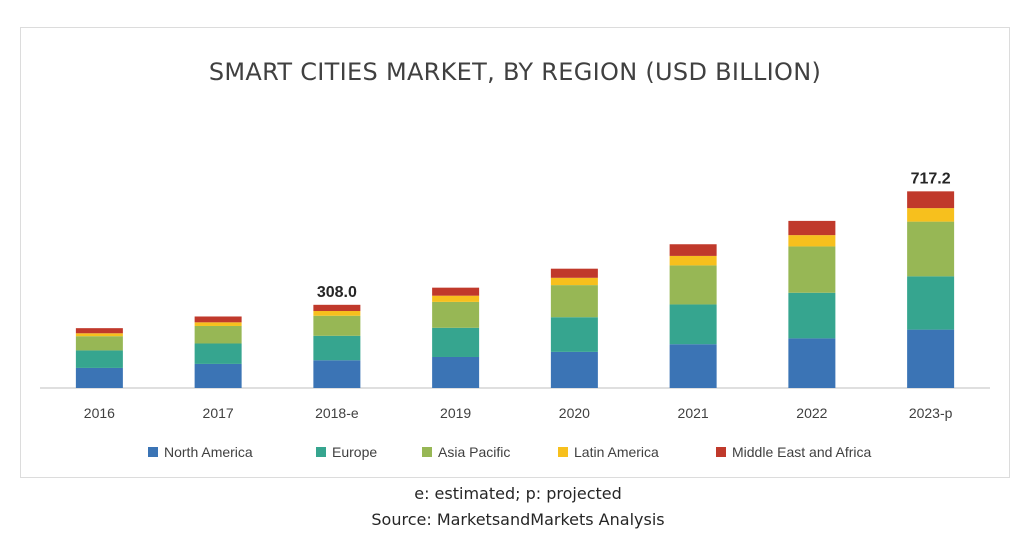 The height and width of the screenshot is (542, 1036). What do you see at coordinates (474, 452) in the screenshot?
I see `legend-label: Asia Pacific` at bounding box center [474, 452].